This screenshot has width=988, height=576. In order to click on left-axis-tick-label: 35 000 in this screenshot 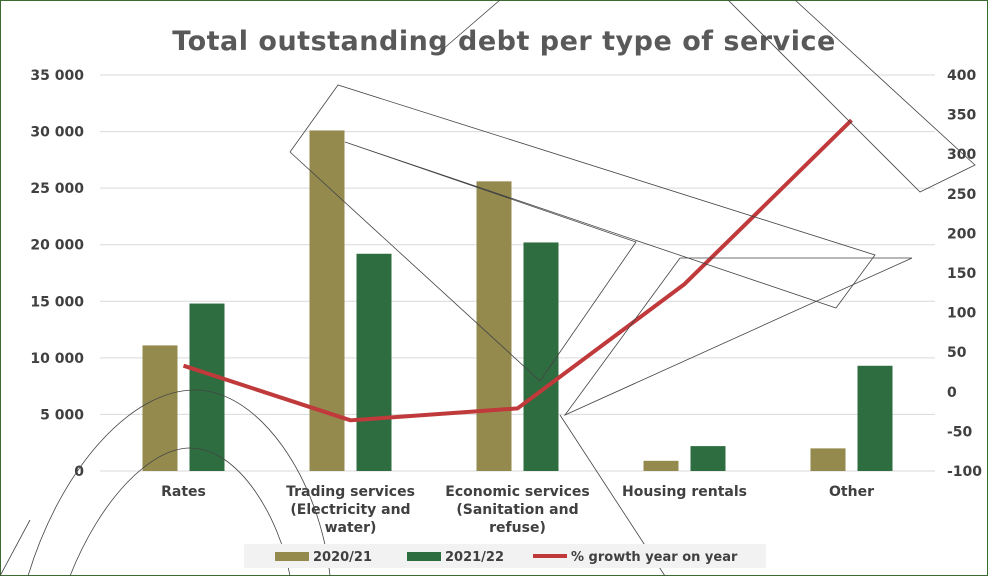, I will do `click(57, 76)`.